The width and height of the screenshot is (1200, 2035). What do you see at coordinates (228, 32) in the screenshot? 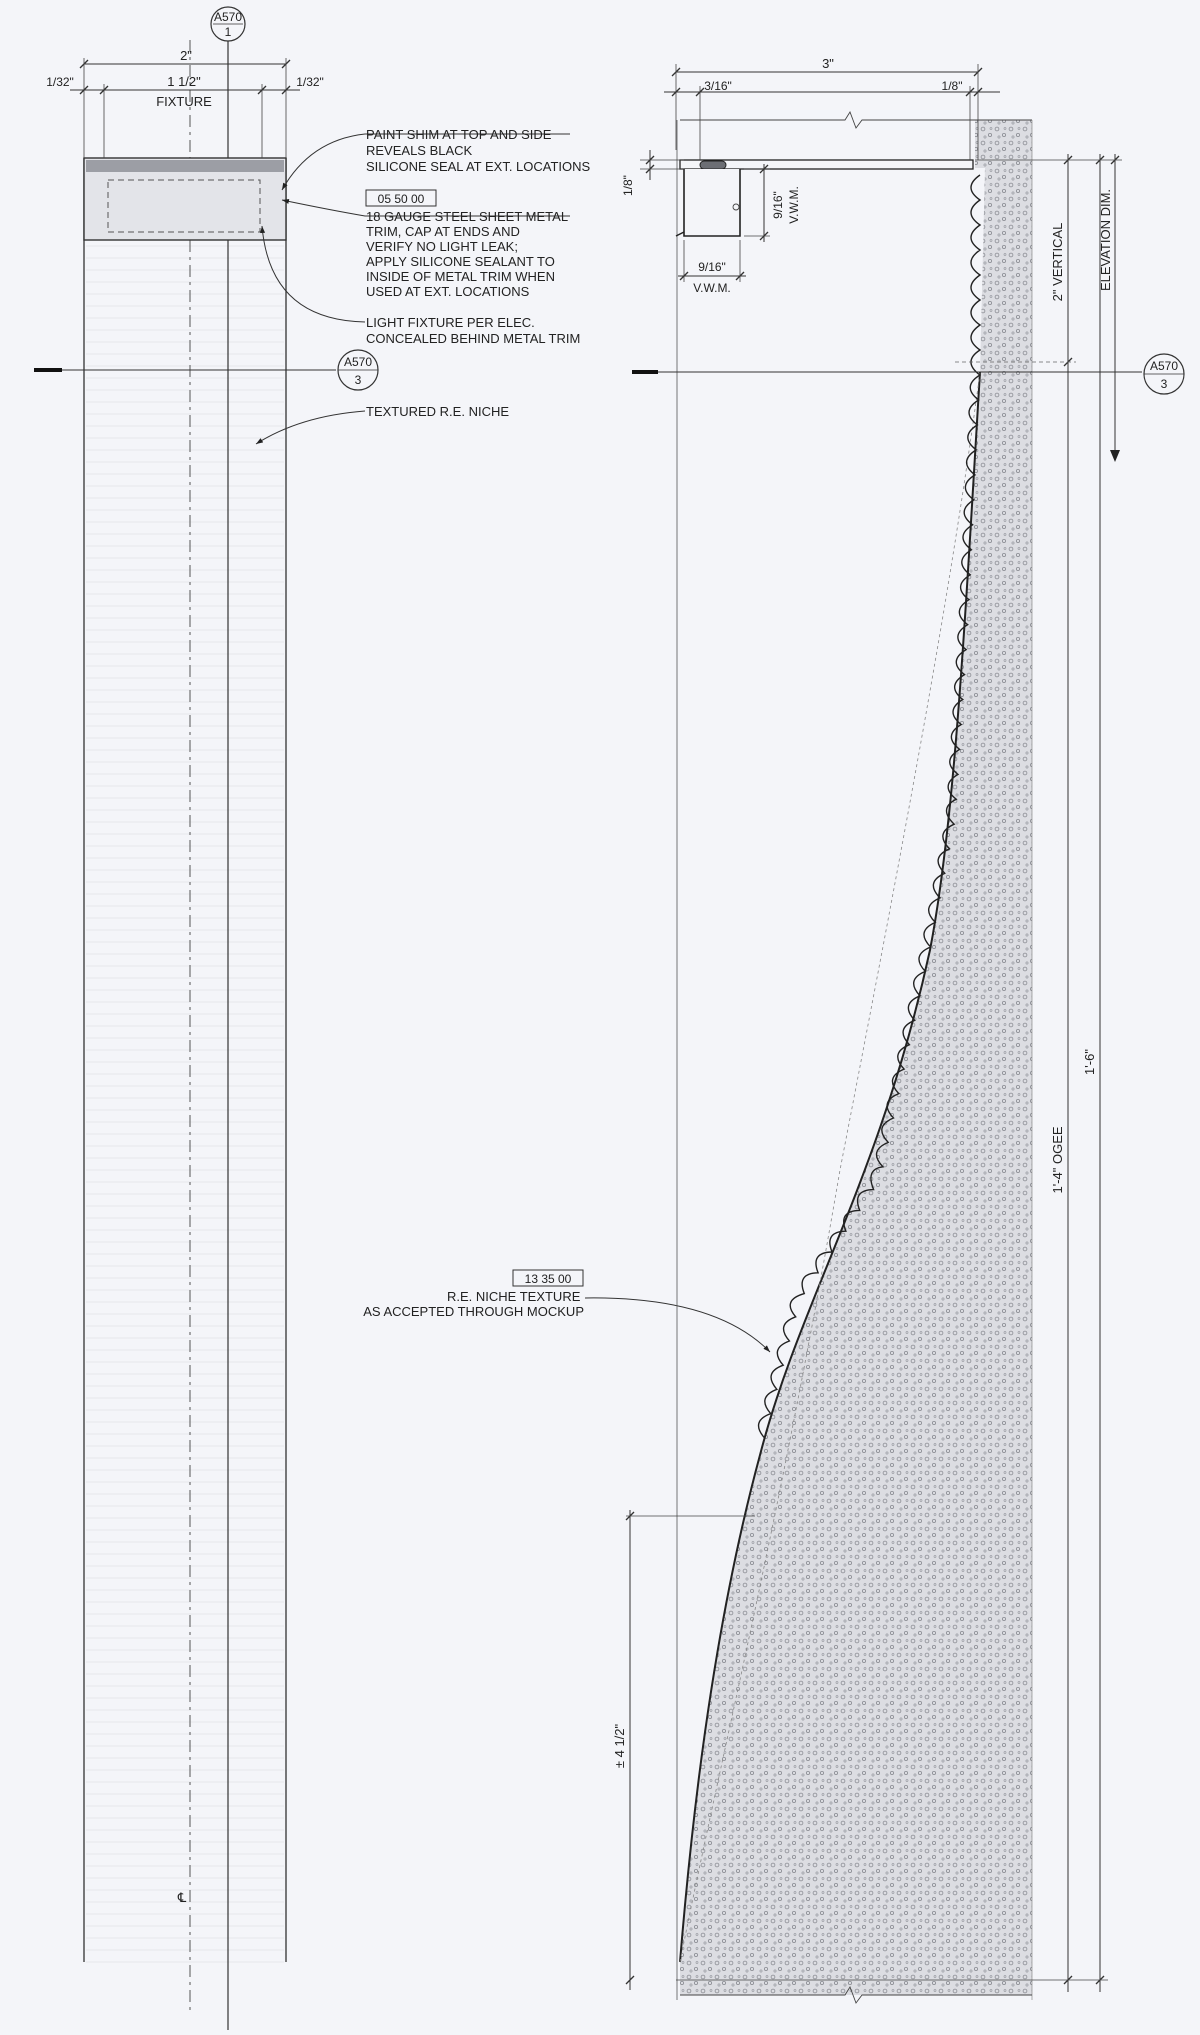
I see `svg-text: 1` at bounding box center [228, 32].